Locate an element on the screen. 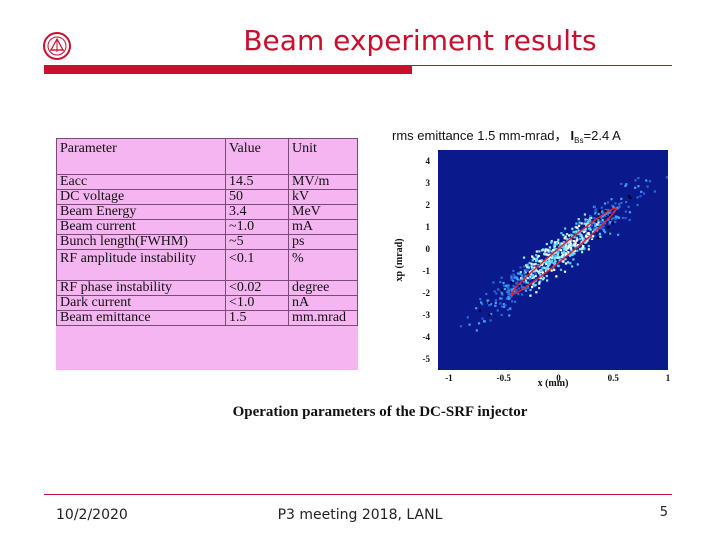 This screenshot has height=540, width=720. x-axis-label: x (mm) is located at coordinates (553, 383).